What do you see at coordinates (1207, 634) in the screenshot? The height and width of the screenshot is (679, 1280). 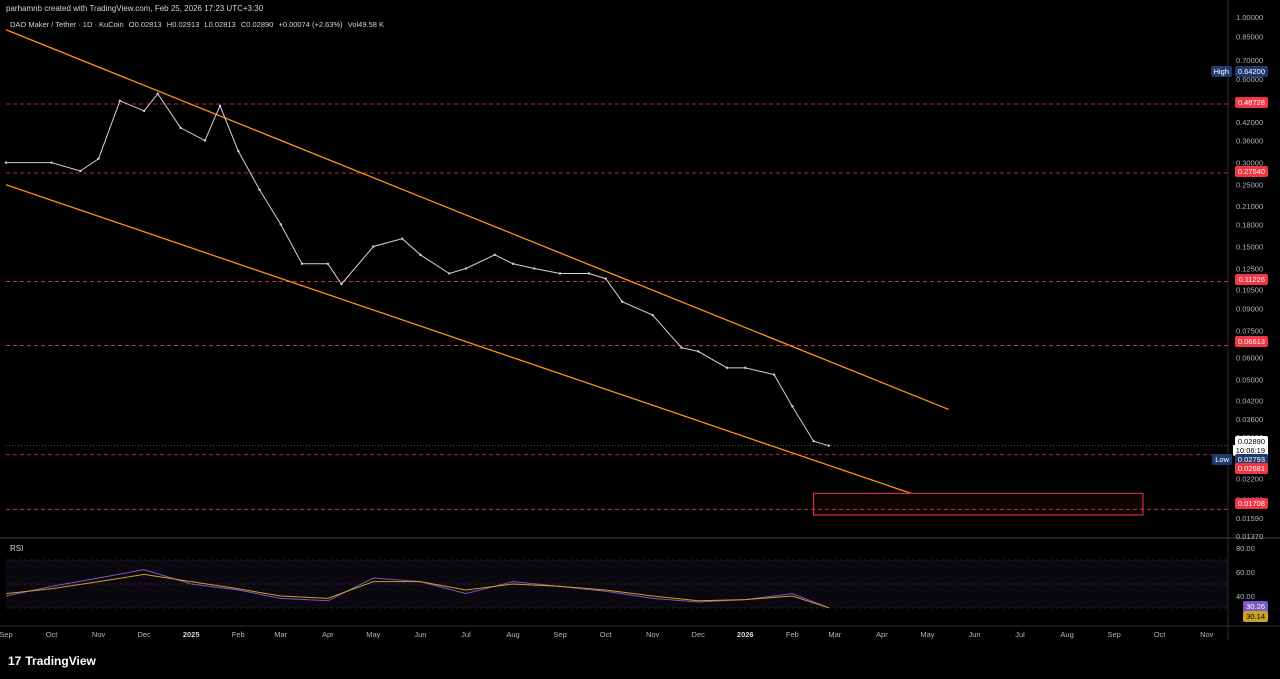 I see `time-tick-26: Nov` at bounding box center [1207, 634].